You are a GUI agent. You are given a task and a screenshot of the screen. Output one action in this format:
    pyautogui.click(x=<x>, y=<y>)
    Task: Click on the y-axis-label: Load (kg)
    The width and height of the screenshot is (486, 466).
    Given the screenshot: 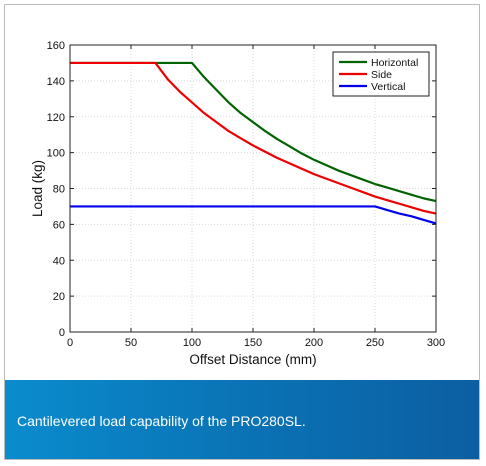 What is the action you would take?
    pyautogui.click(x=37, y=188)
    